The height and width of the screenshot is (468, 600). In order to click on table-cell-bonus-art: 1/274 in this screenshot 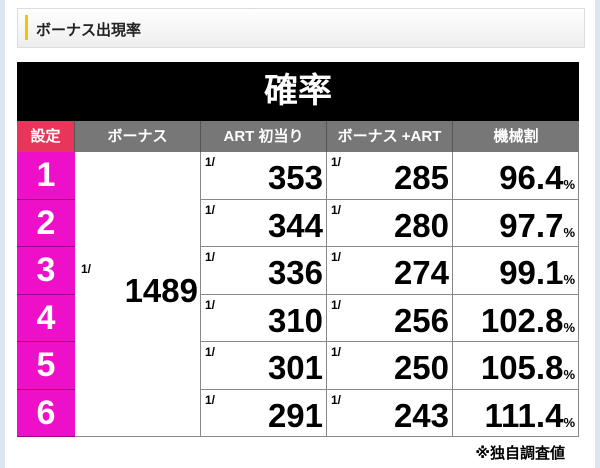, I will do `click(390, 271)`.